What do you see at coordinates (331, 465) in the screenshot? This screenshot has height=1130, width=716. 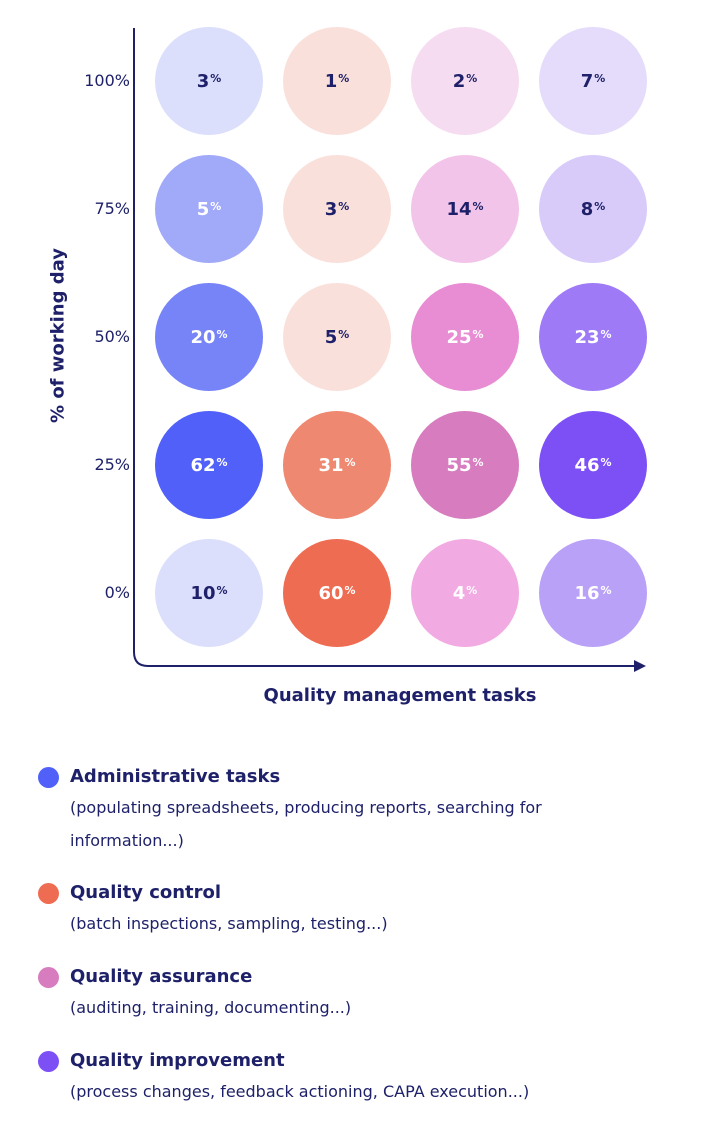 I see `bubble-value: 31` at bounding box center [331, 465].